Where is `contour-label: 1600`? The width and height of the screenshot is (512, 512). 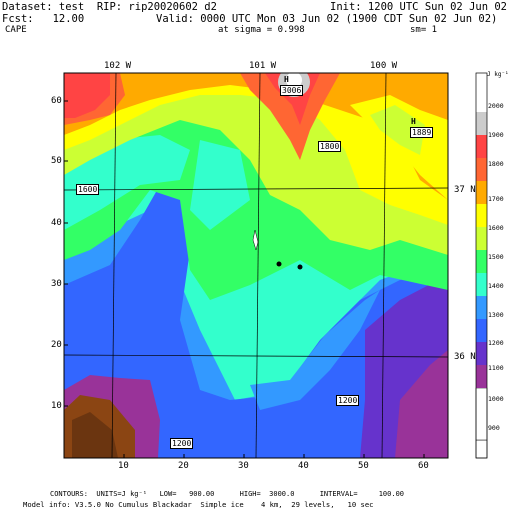
contour-label: 1600 is located at coordinates (88, 189).